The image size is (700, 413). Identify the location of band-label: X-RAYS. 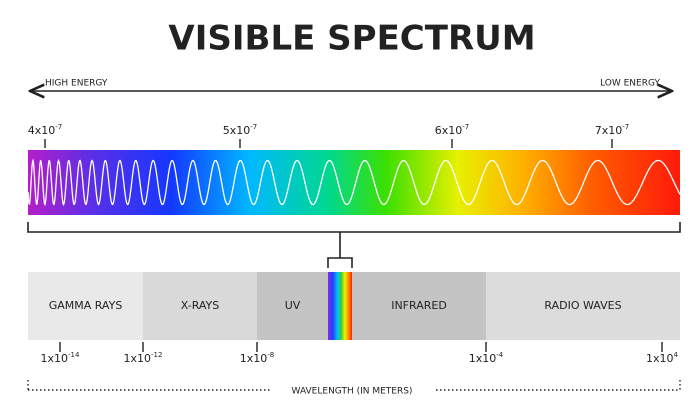
(200, 305).